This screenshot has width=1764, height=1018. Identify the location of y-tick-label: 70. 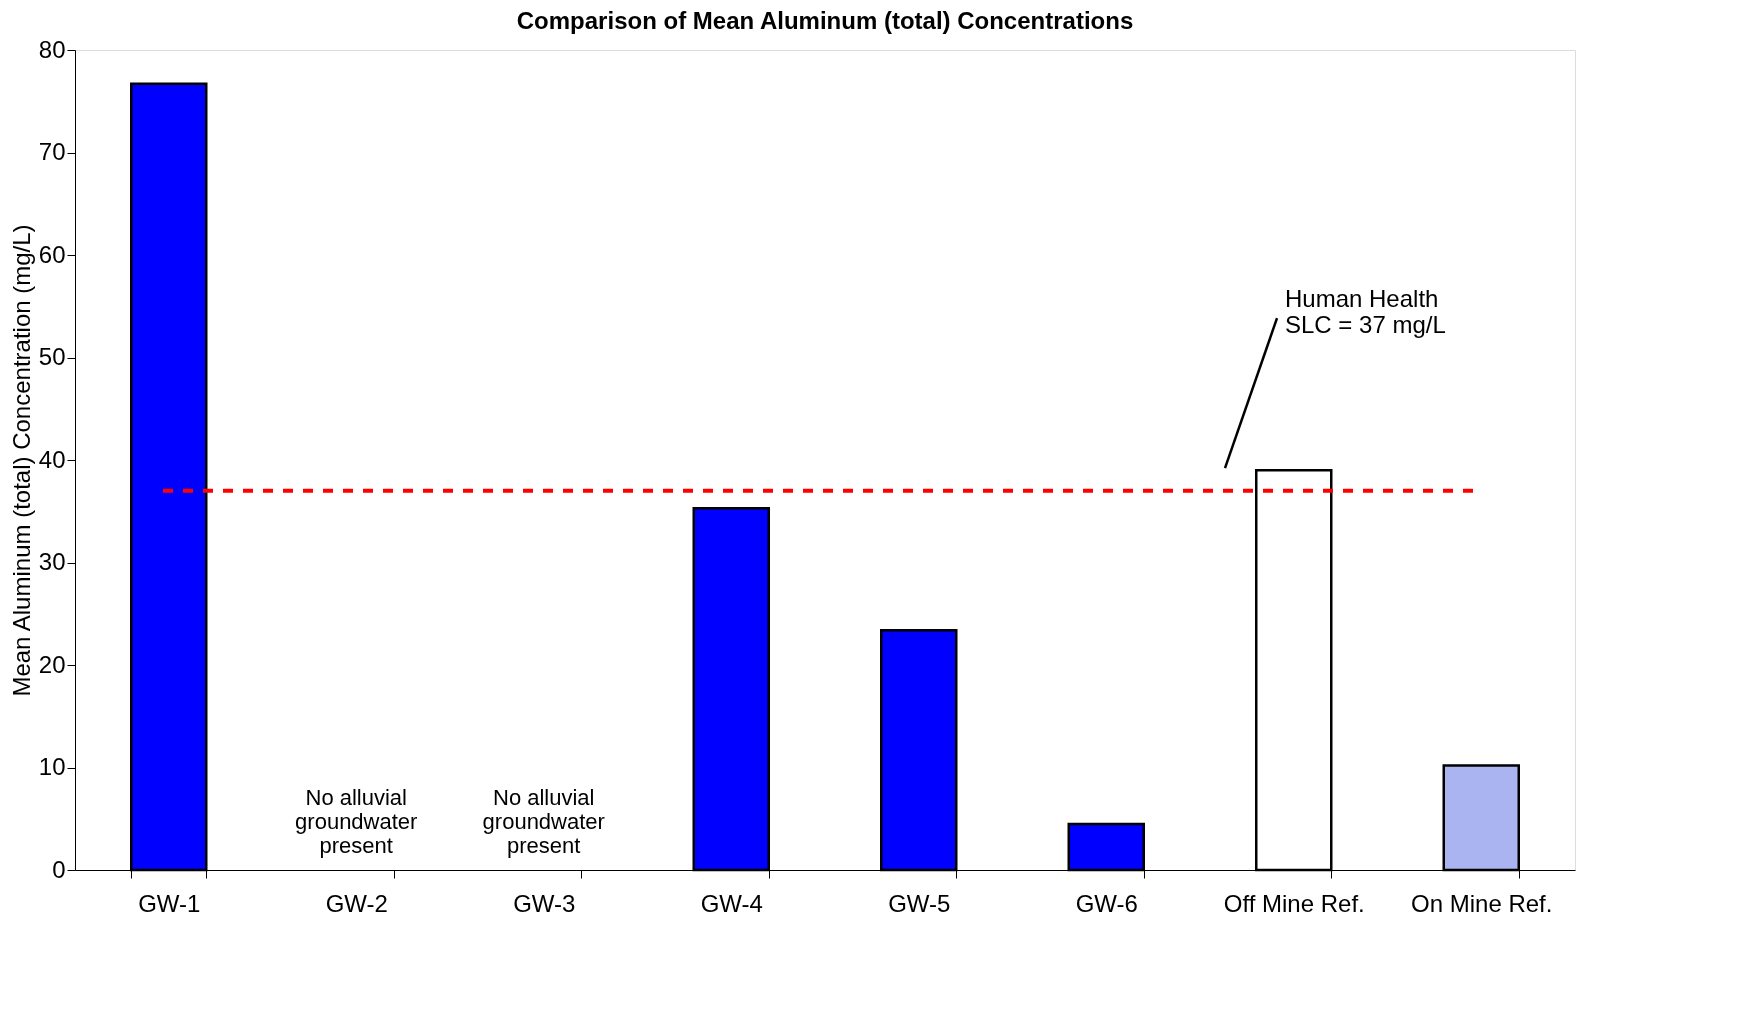
(52, 151).